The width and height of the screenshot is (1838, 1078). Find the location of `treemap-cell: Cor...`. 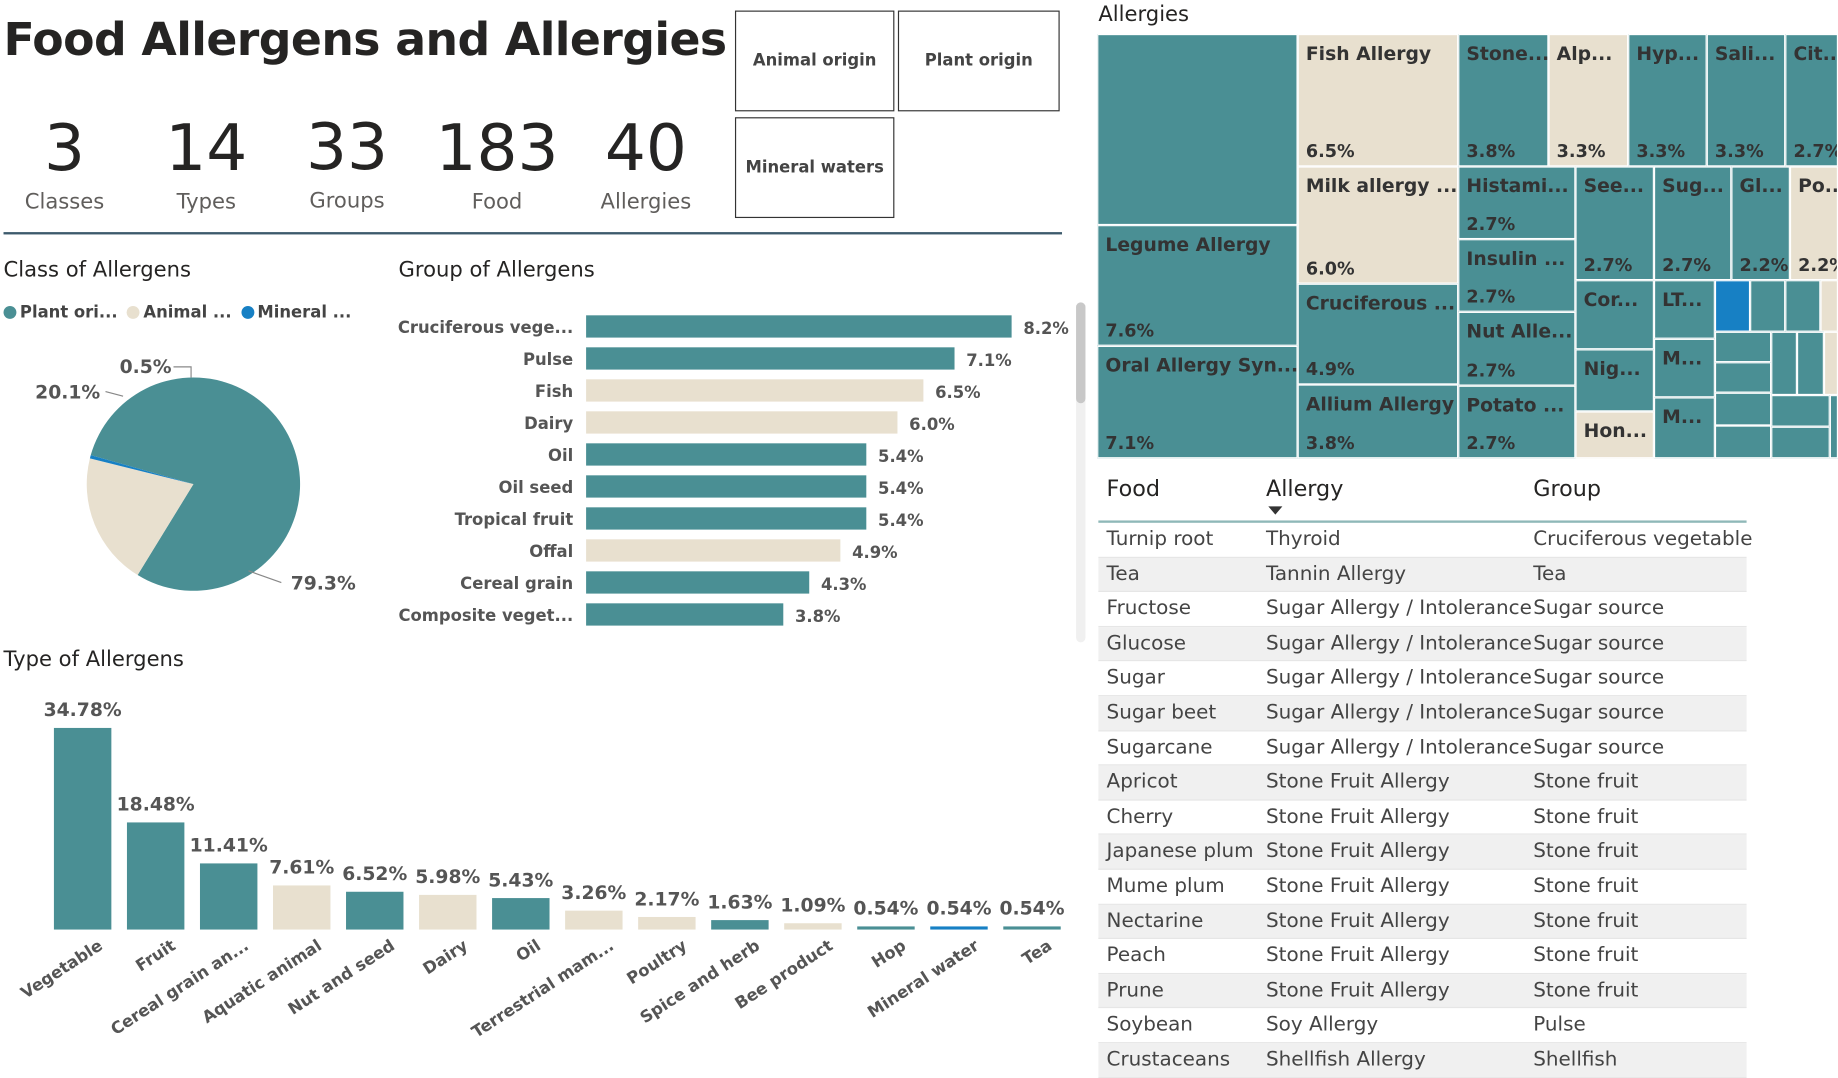

treemap-cell: Cor... is located at coordinates (1614, 315).